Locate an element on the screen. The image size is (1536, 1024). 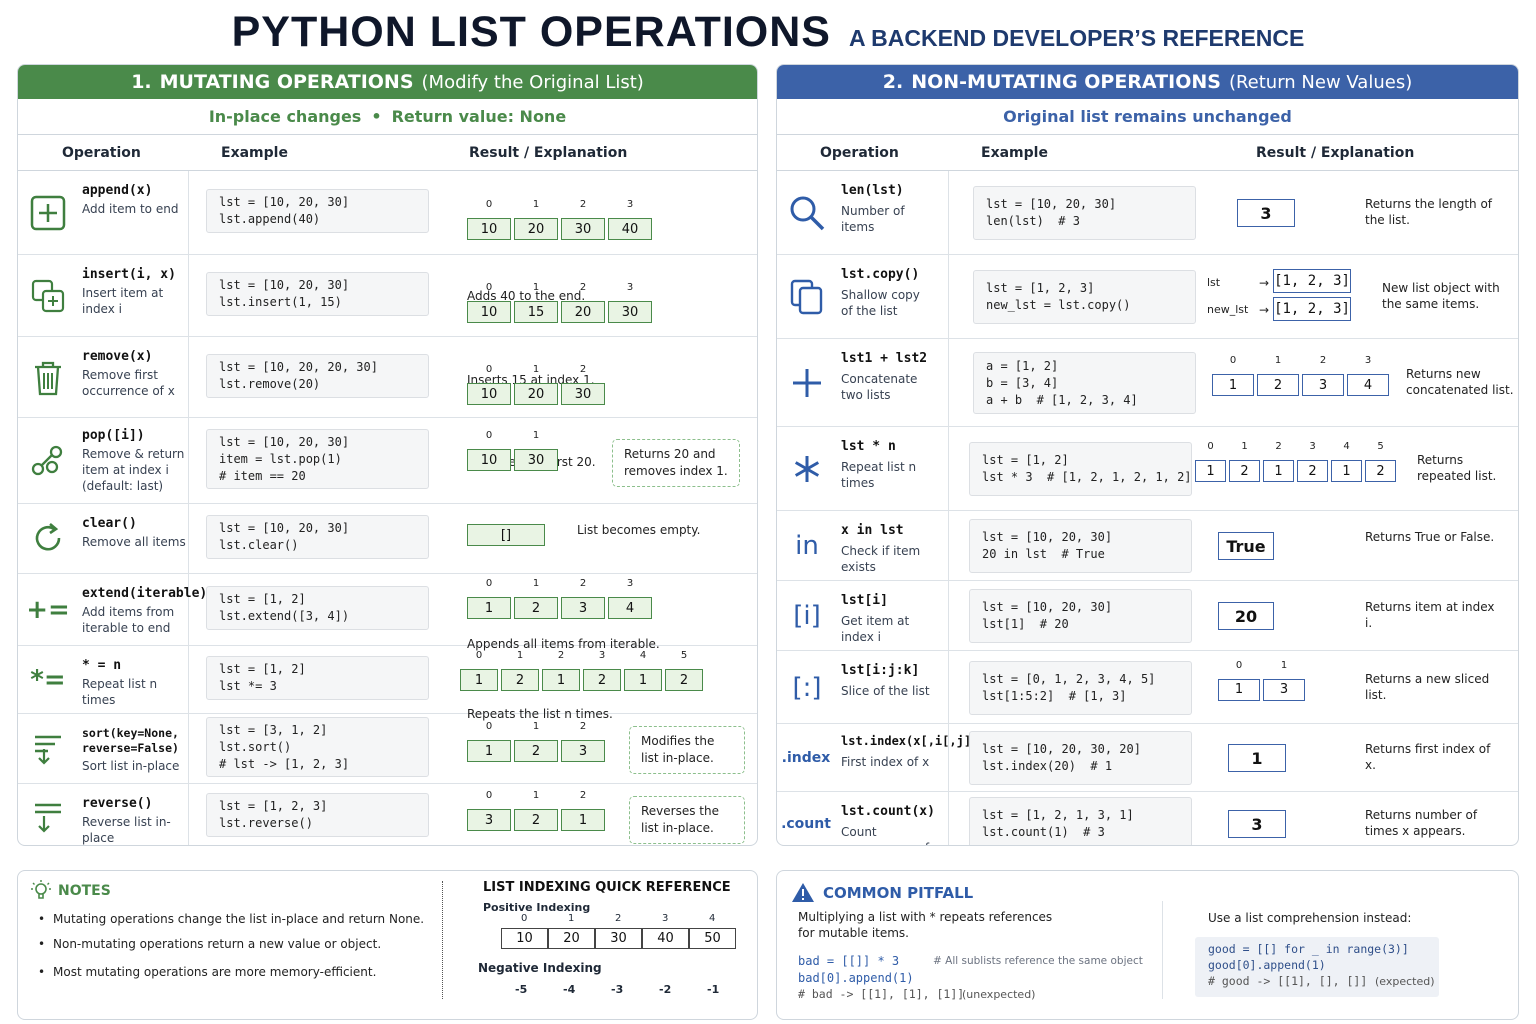
op-description: Reverse list in-place is located at coordinates (126, 830).